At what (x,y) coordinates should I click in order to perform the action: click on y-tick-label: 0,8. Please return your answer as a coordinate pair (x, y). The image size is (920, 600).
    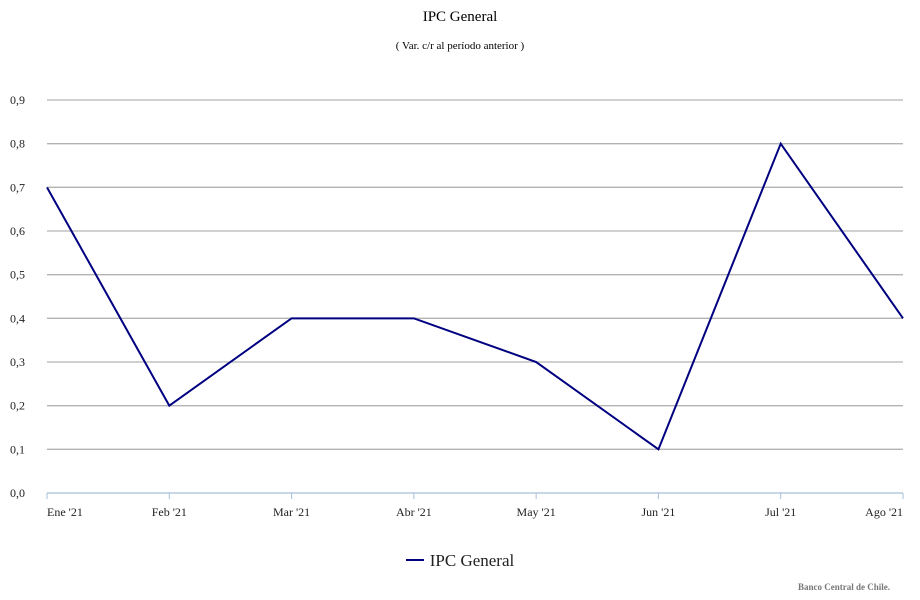
    Looking at the image, I should click on (17, 144).